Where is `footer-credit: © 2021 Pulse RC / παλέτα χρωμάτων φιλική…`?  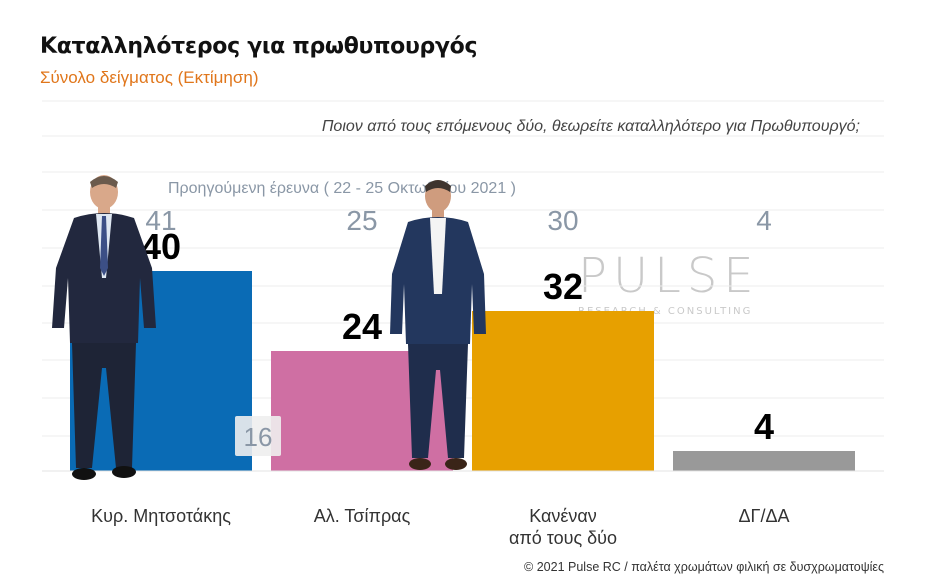
footer-credit: © 2021 Pulse RC / παλέτα χρωμάτων φιλική… is located at coordinates (704, 567).